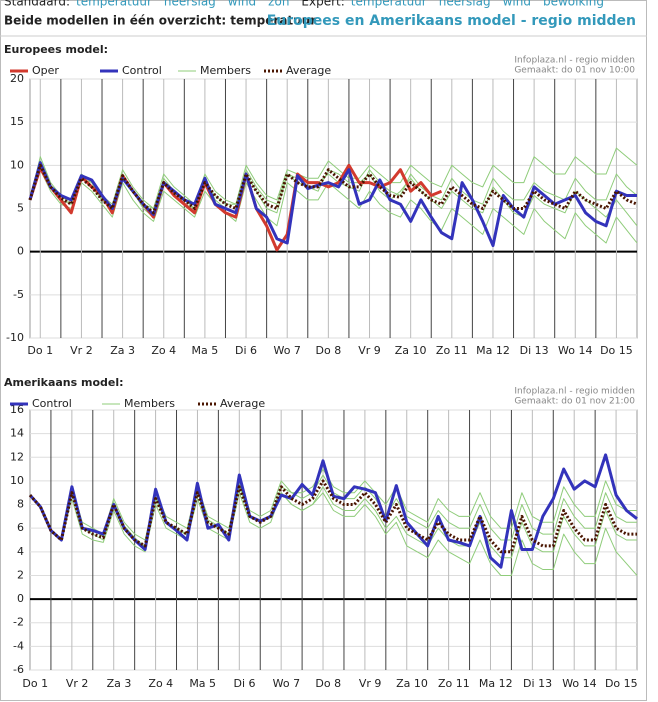 This screenshot has width=658, height=702. Describe the element at coordinates (45, 70) in the screenshot. I see `legend-label: Oper` at that location.